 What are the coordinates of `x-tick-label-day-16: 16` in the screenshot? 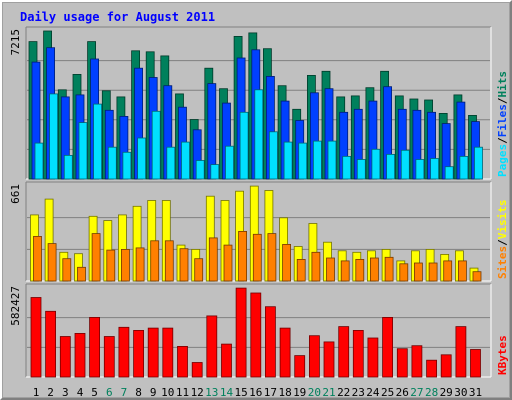 It's located at (255, 392).